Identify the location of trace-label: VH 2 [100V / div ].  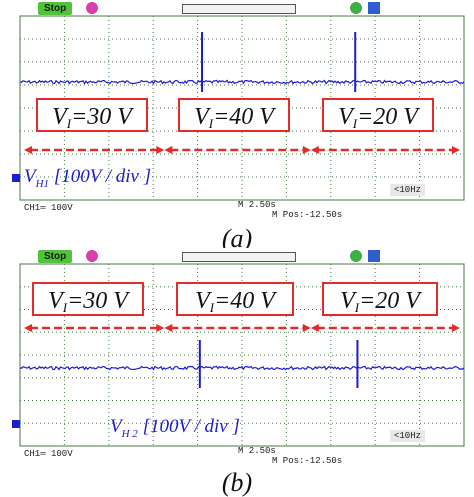
(175, 428).